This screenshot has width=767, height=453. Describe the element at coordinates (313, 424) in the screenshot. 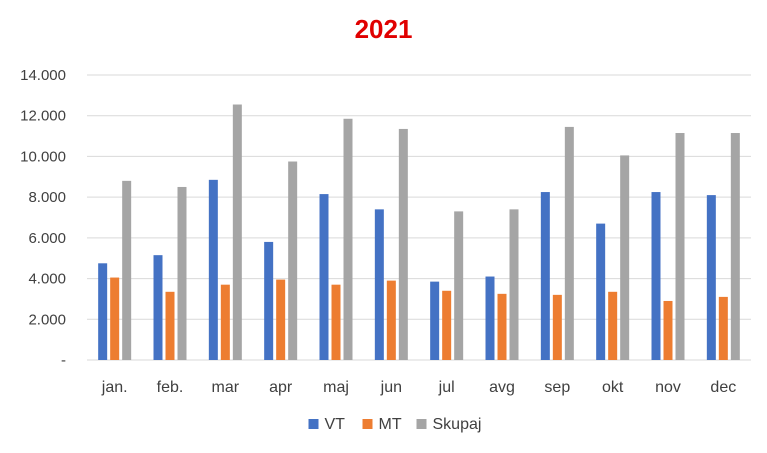

I see `legend-swatch-vt` at that location.